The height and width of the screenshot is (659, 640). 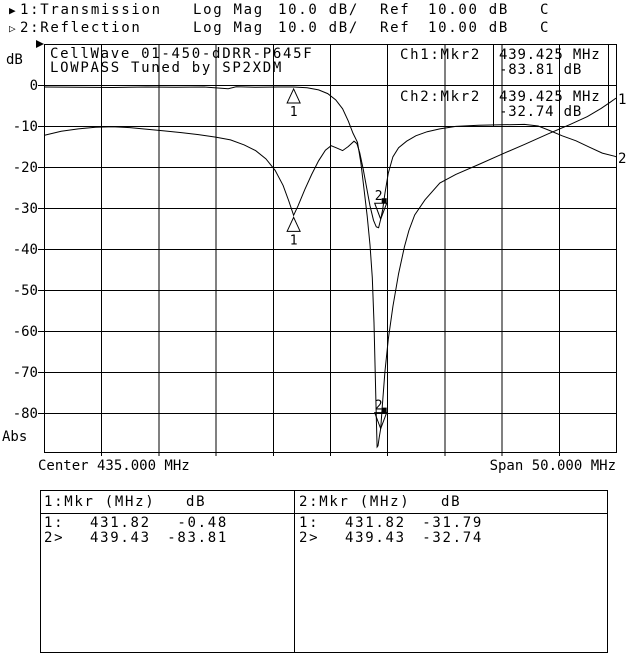 I want to click on mkr-table2-row2-value: -32.74, so click(x=452, y=538).